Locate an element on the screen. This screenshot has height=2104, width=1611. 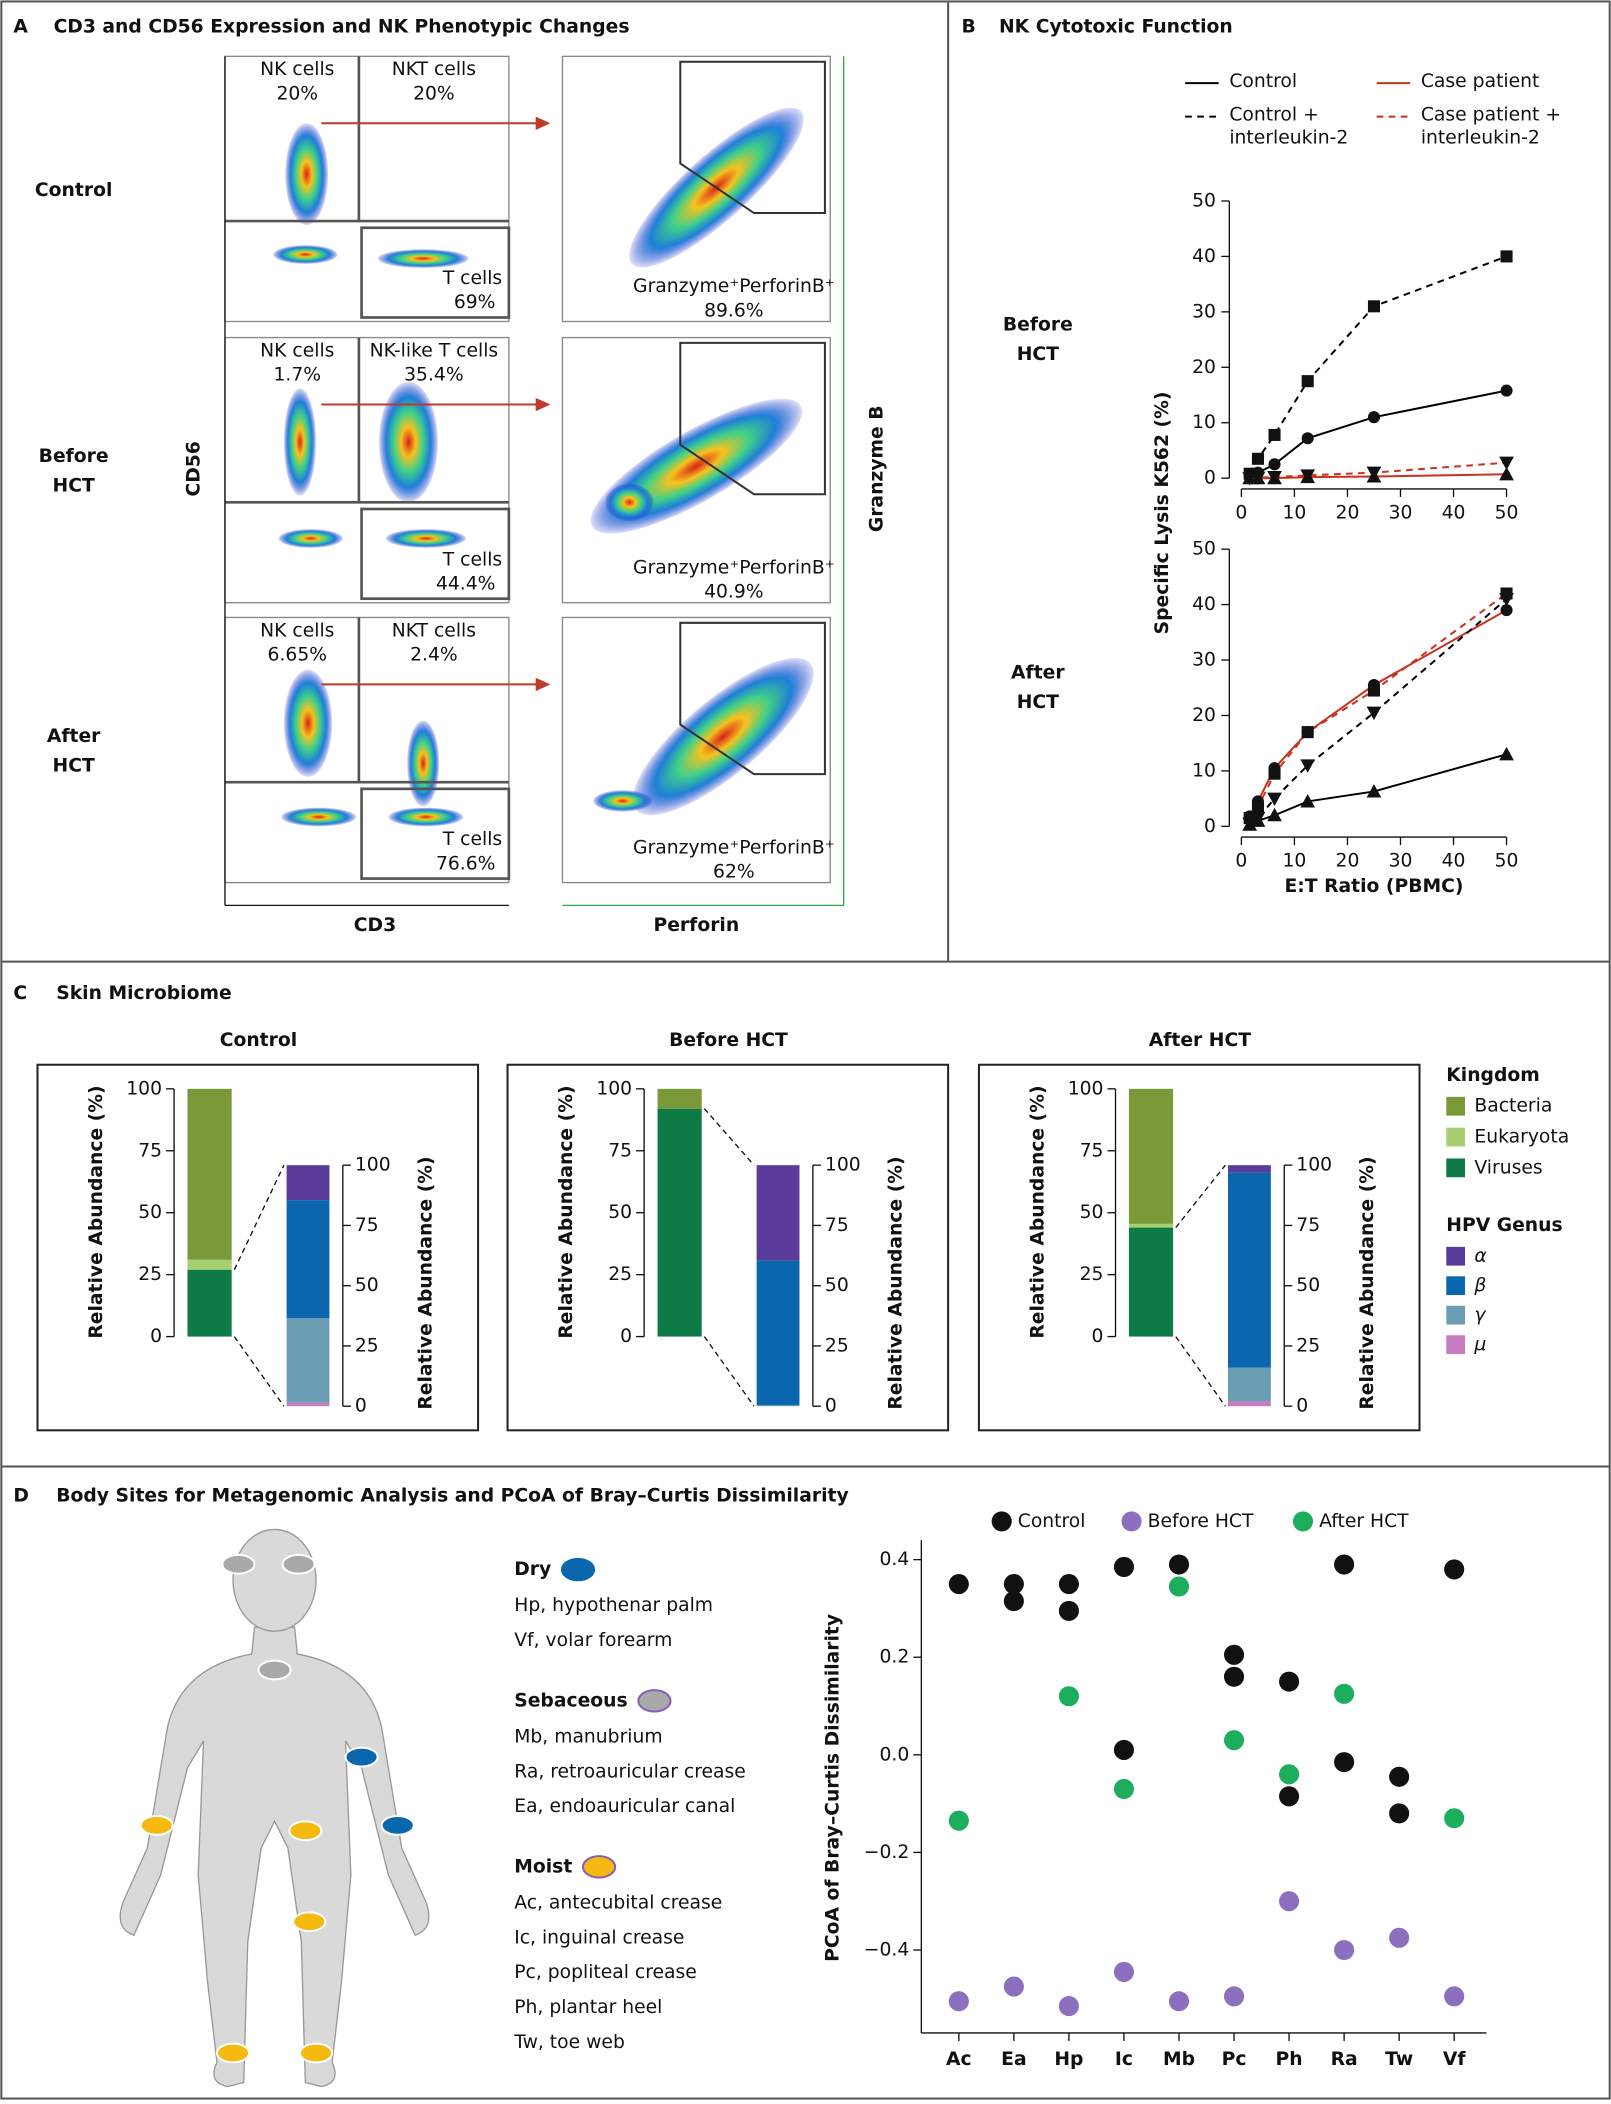
row-label: After is located at coordinates (74, 736).